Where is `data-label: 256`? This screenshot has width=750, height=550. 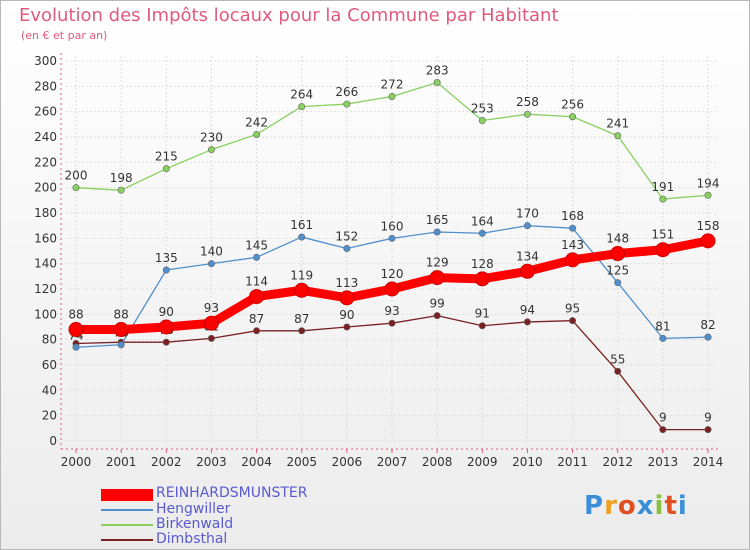 data-label: 256 is located at coordinates (572, 105).